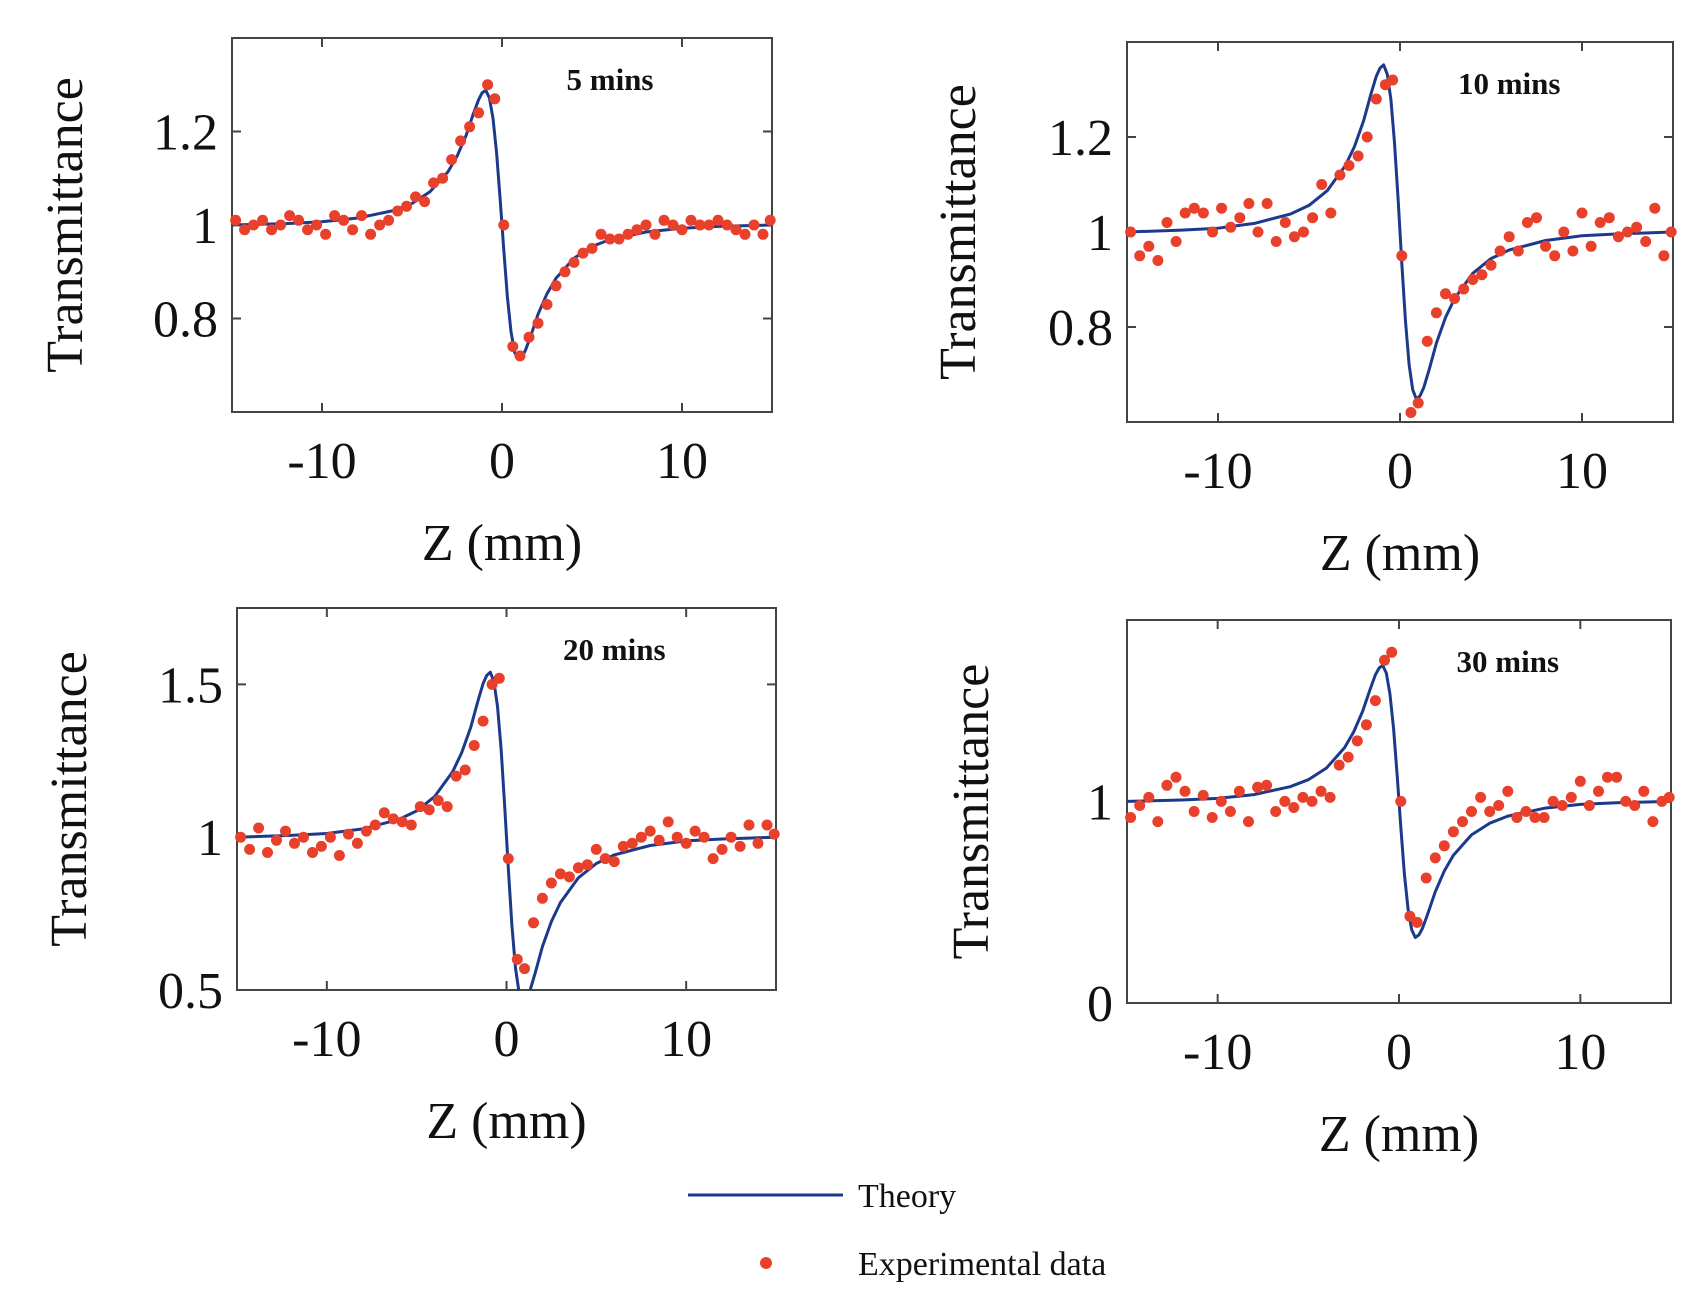 This screenshot has height=1314, width=1707. Describe the element at coordinates (69, 799) in the screenshot. I see `panel-3-y-axis-label: Transmittance` at that location.